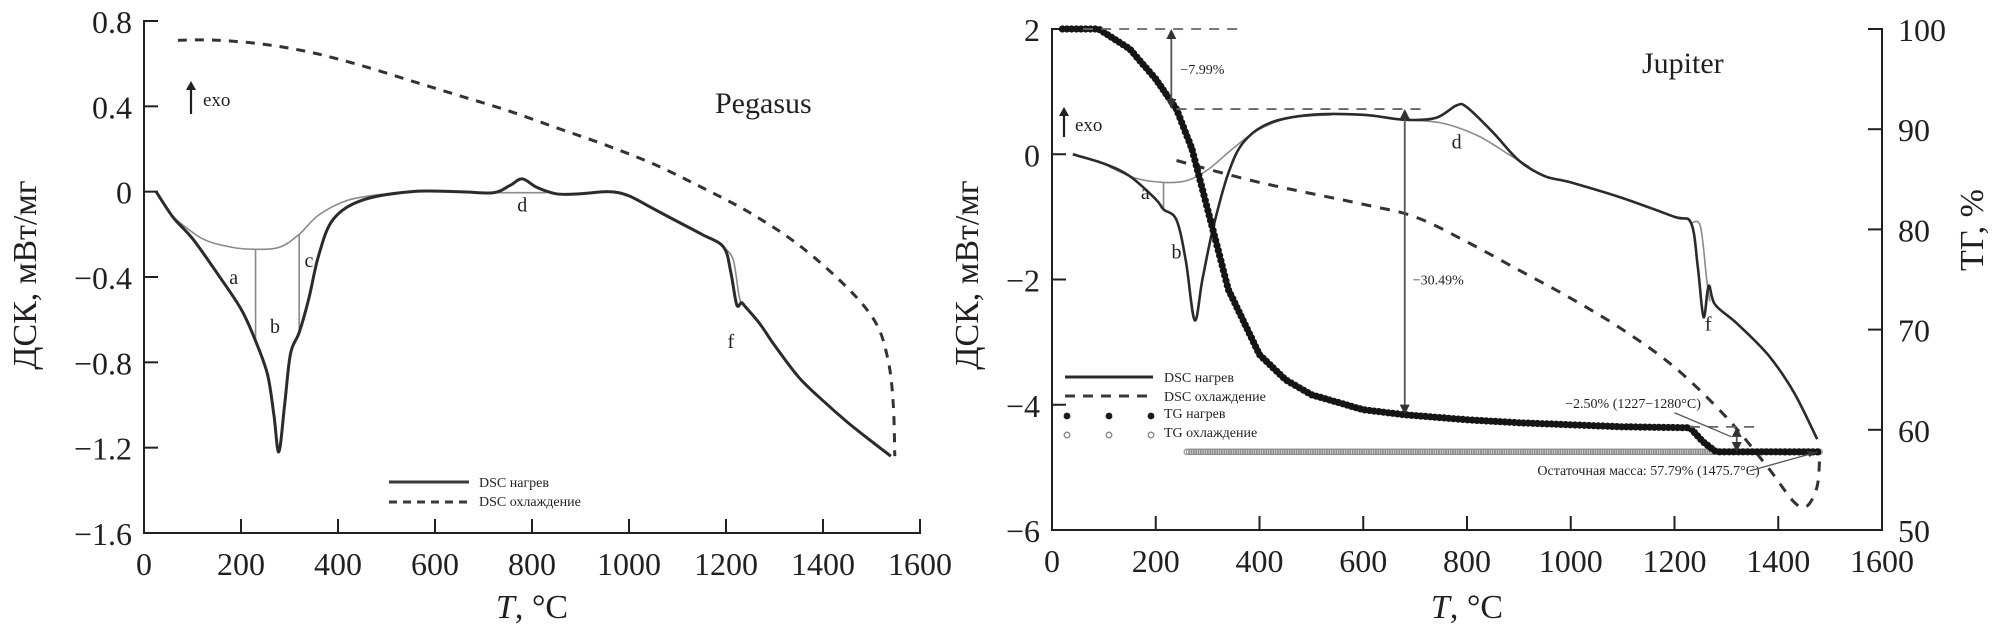 The image size is (2002, 639). Describe the element at coordinates (103, 363) in the screenshot. I see `y-tick-label: −0.8` at that location.